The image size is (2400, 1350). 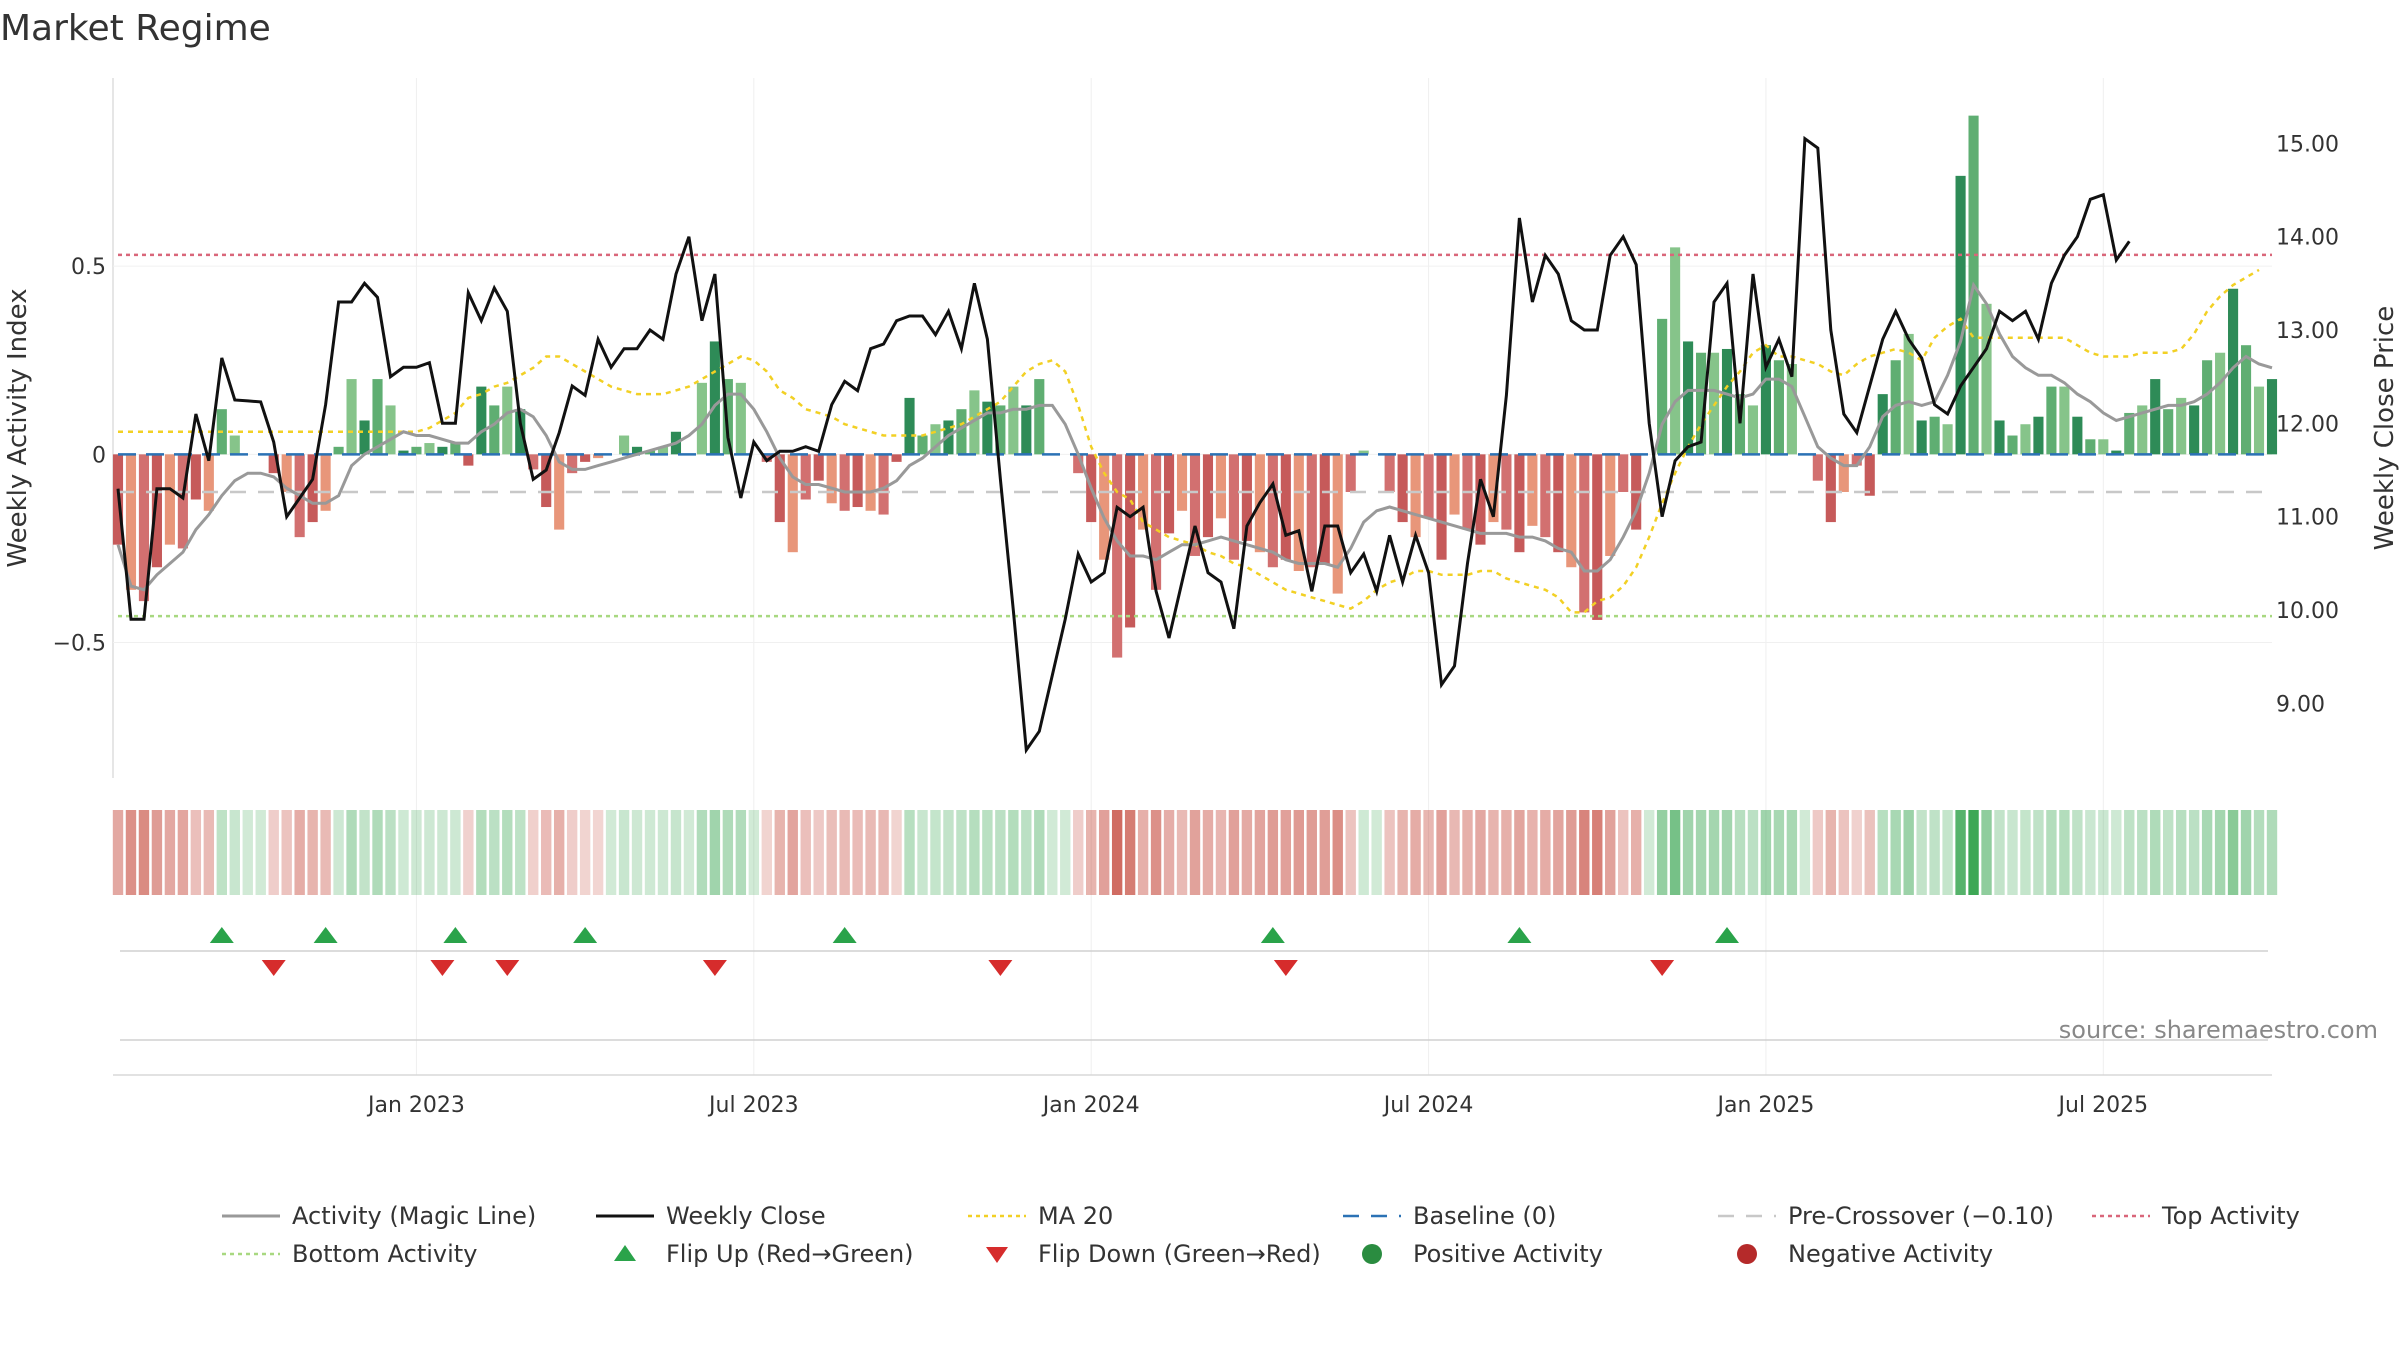 What do you see at coordinates (790, 1254) in the screenshot?
I see `legend-label: Flip Up (Red→Green)` at bounding box center [790, 1254].